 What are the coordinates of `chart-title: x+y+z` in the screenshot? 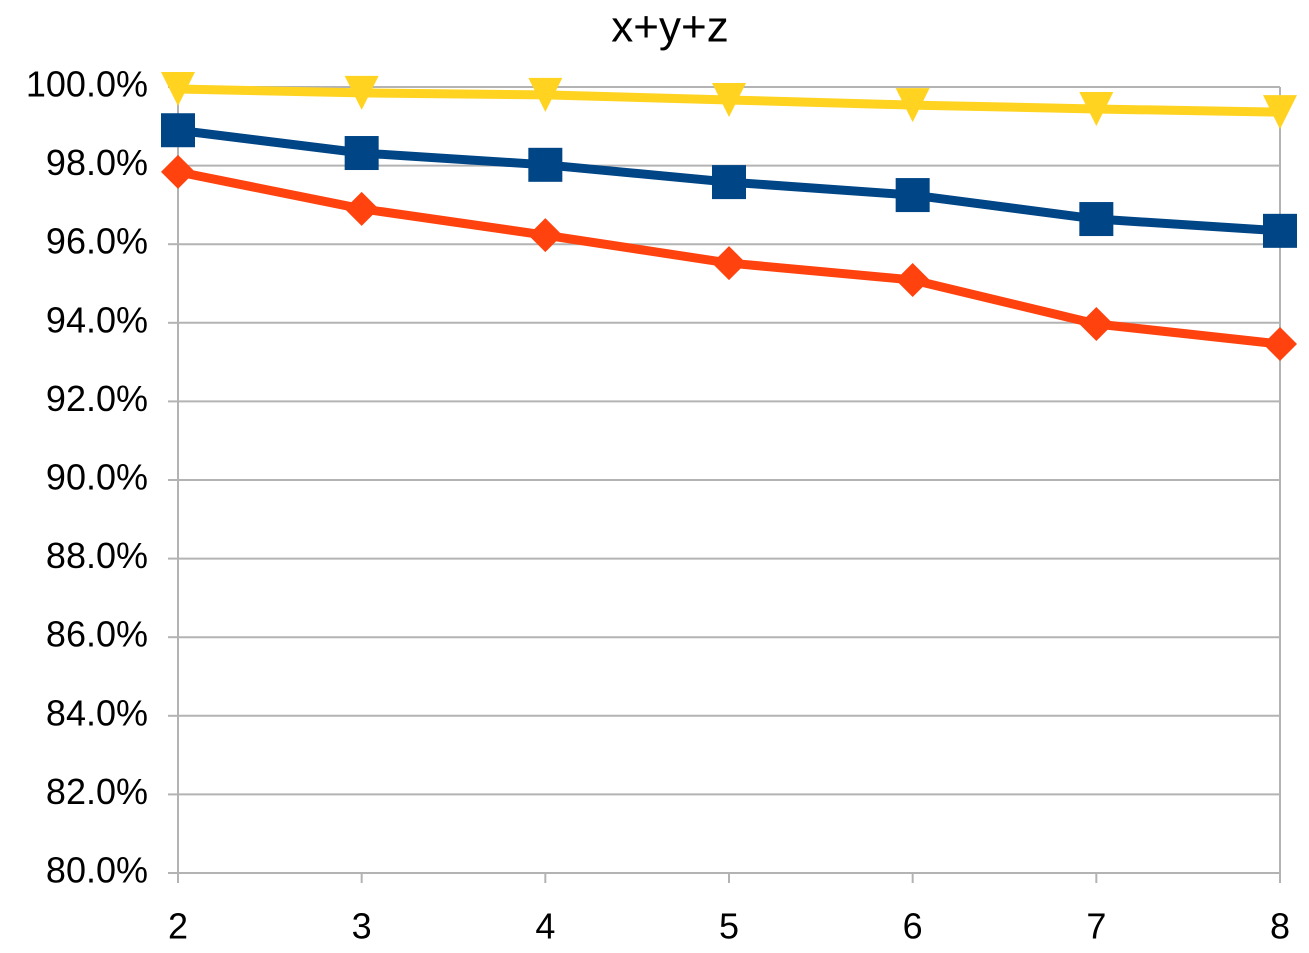 It's located at (669, 27).